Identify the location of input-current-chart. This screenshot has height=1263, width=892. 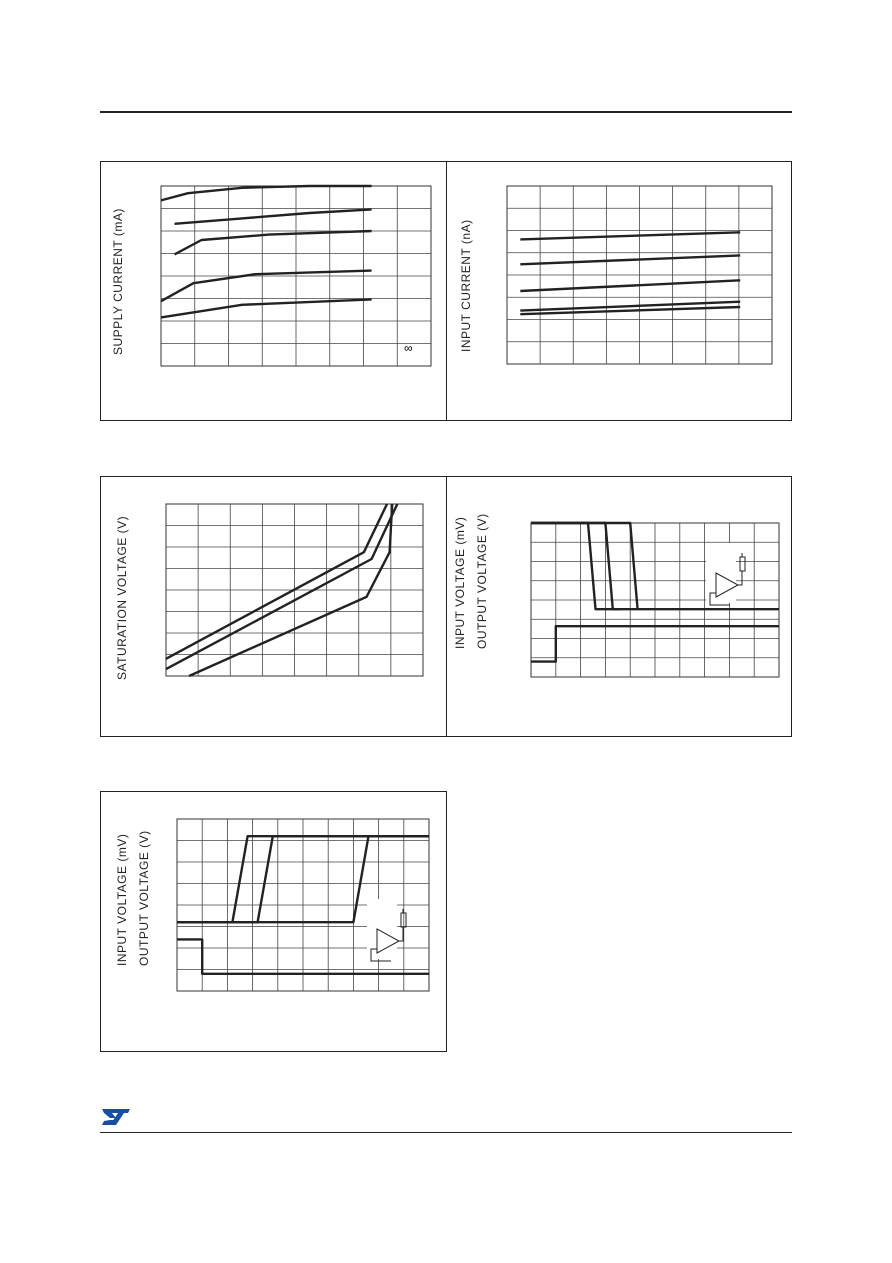
(639, 275).